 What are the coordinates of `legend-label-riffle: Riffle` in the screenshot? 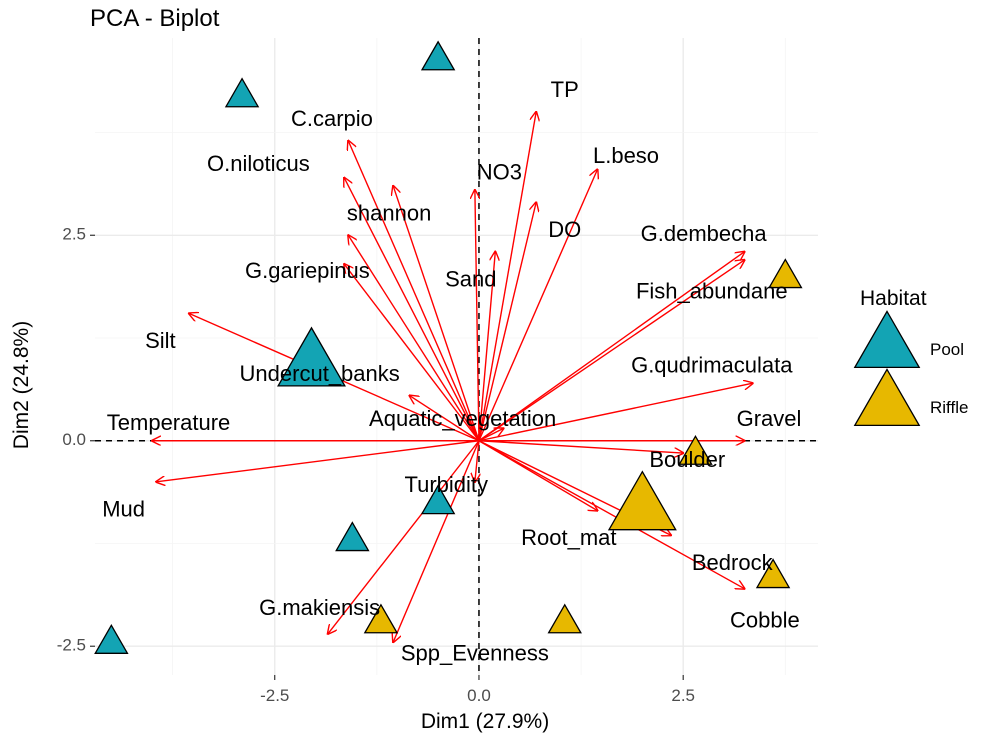 It's located at (949, 407).